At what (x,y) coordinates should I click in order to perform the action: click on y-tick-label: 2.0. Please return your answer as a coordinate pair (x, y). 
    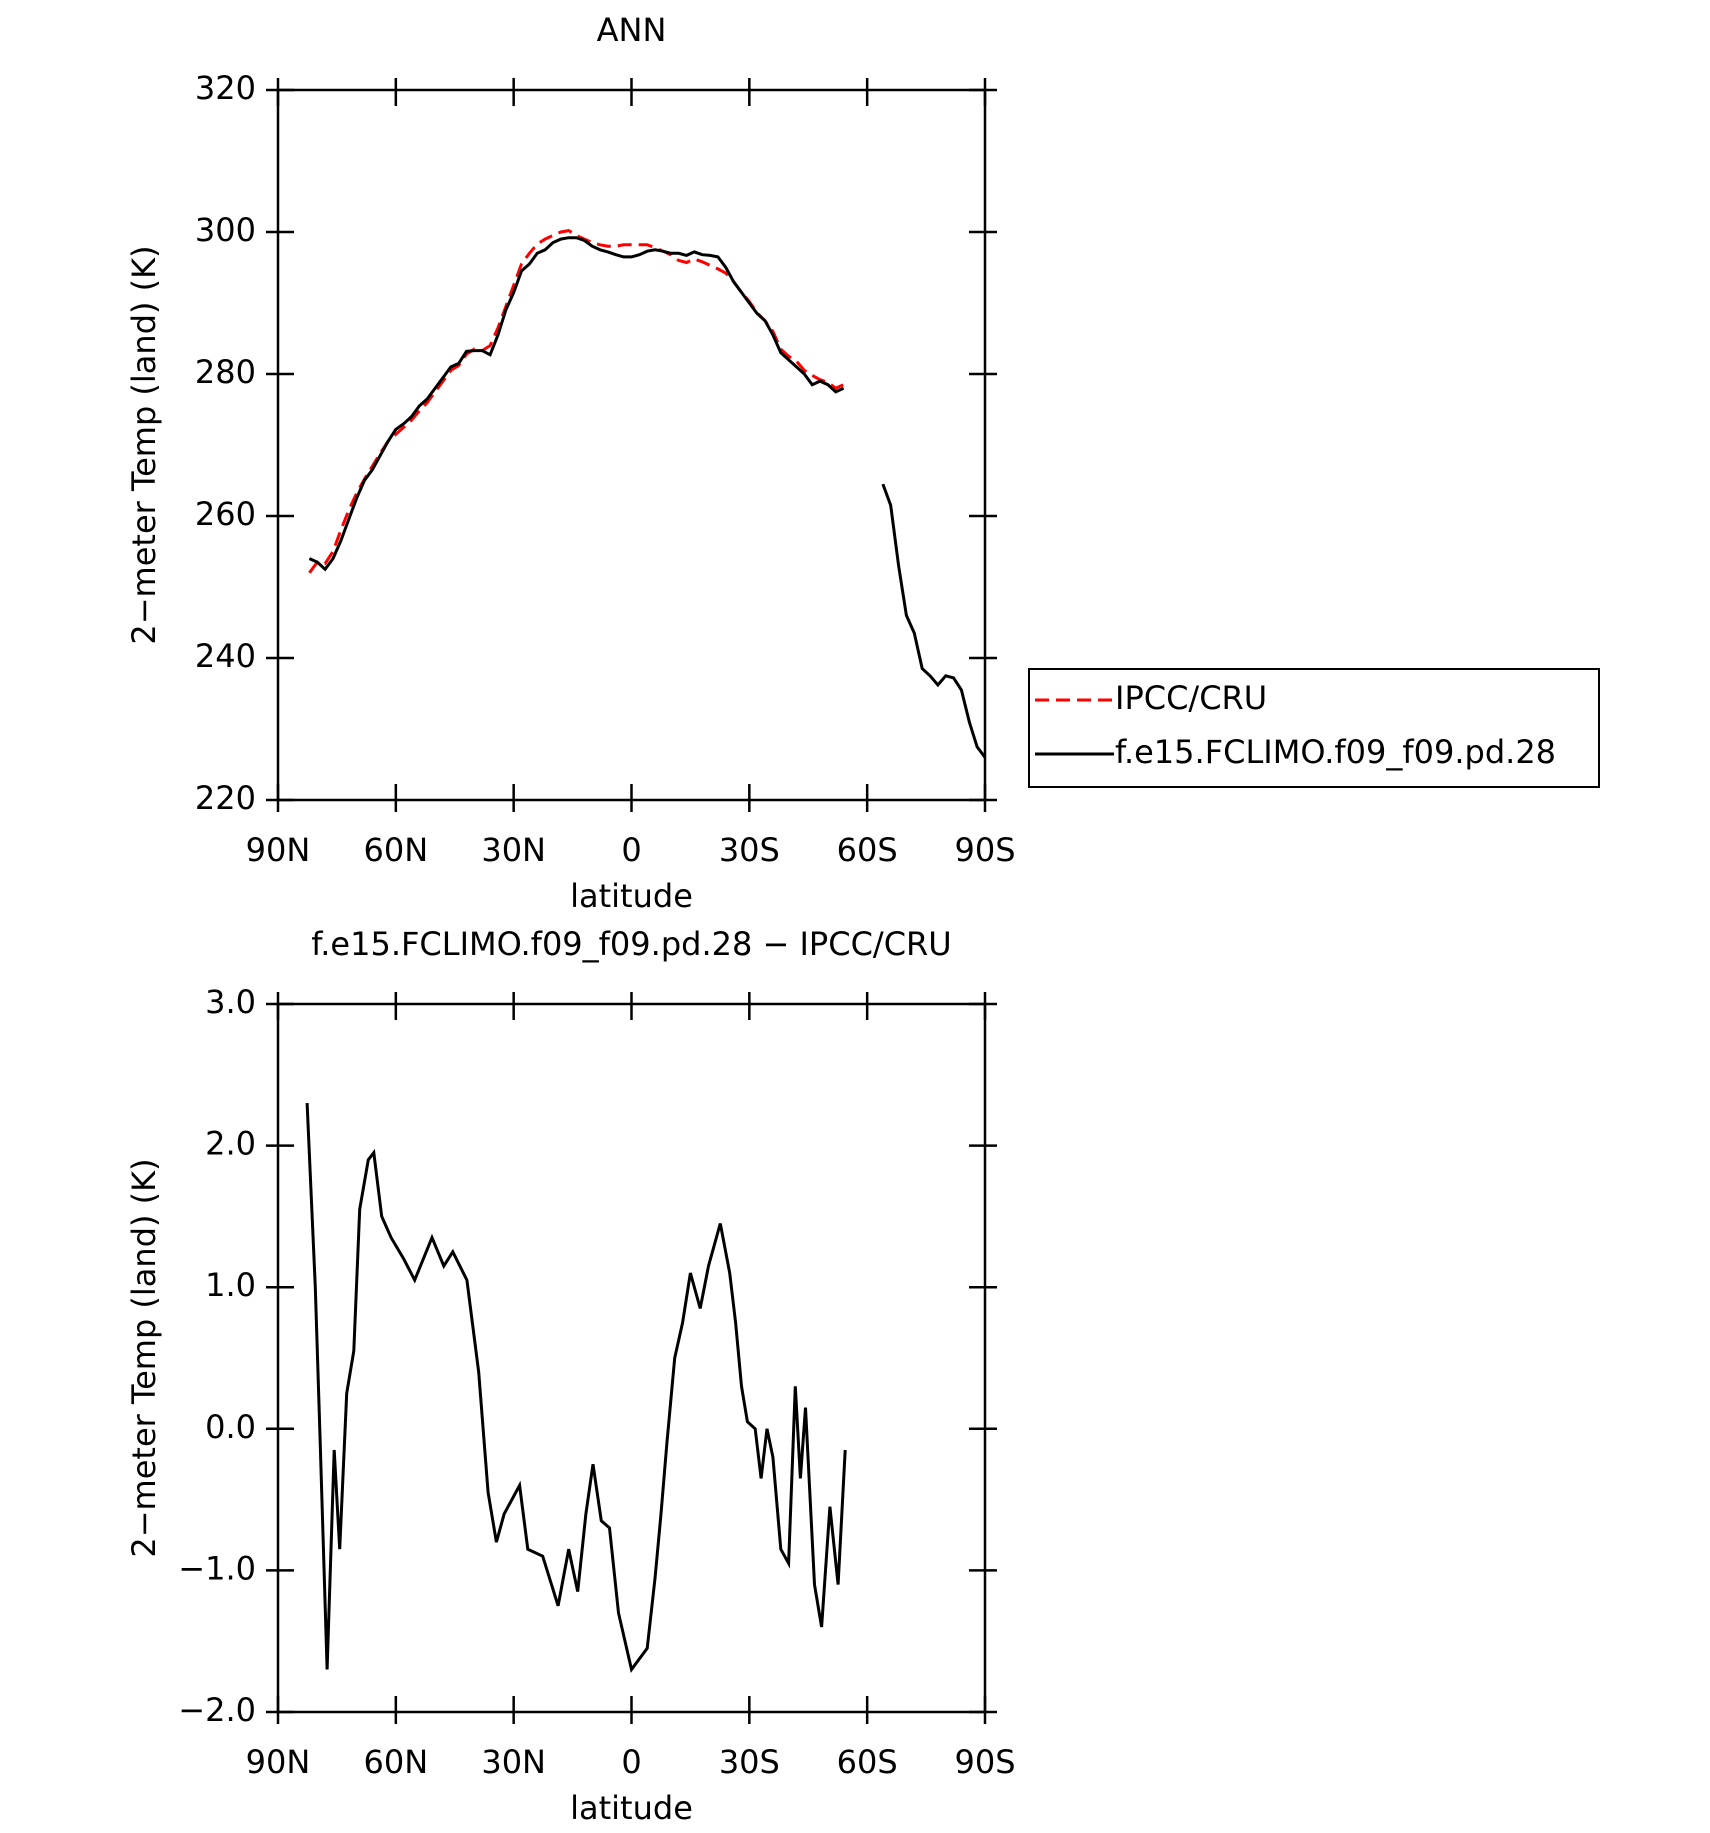
    Looking at the image, I should click on (230, 1144).